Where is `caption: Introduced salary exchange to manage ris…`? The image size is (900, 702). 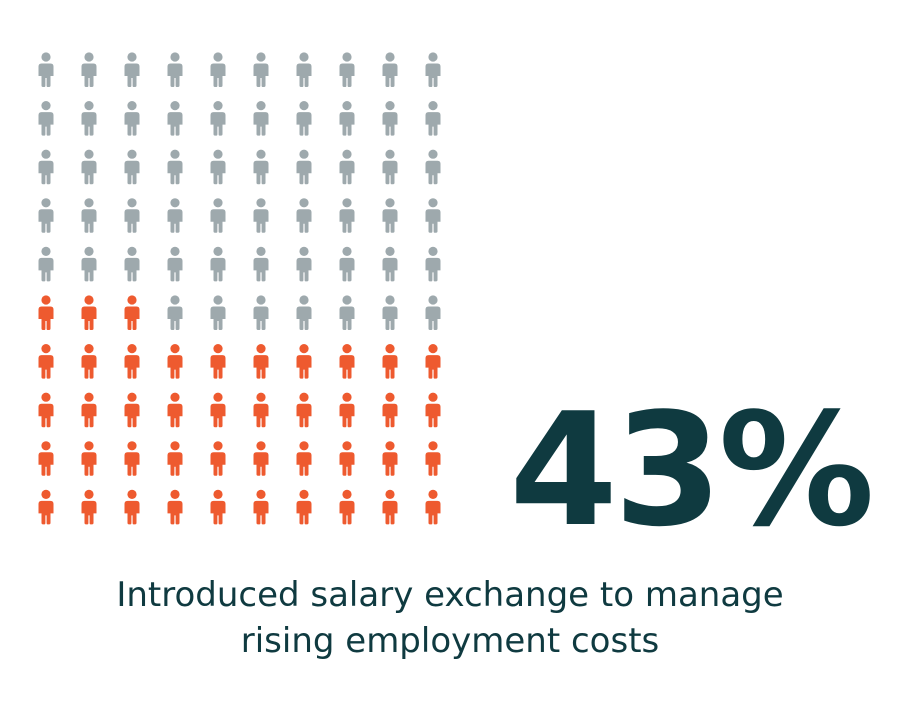
caption: Introduced salary exchange to manage ris… is located at coordinates (450, 618).